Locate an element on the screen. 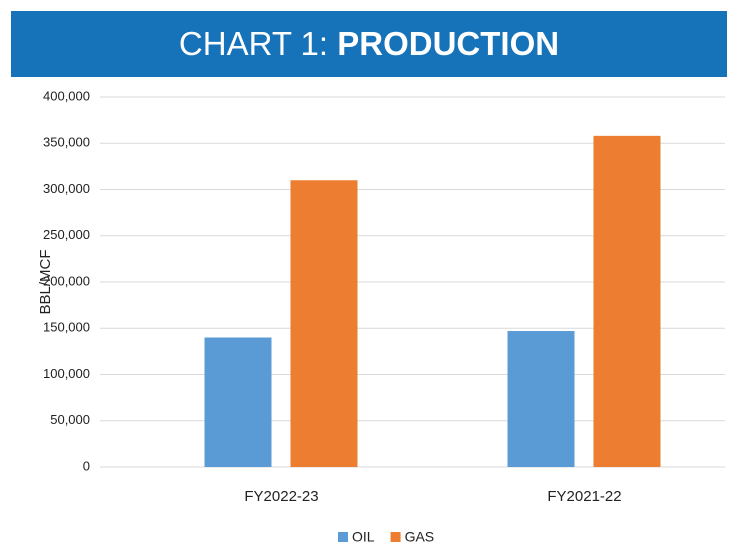 Image resolution: width=738 pixels, height=556 pixels. legend-label: OIL is located at coordinates (363, 537).